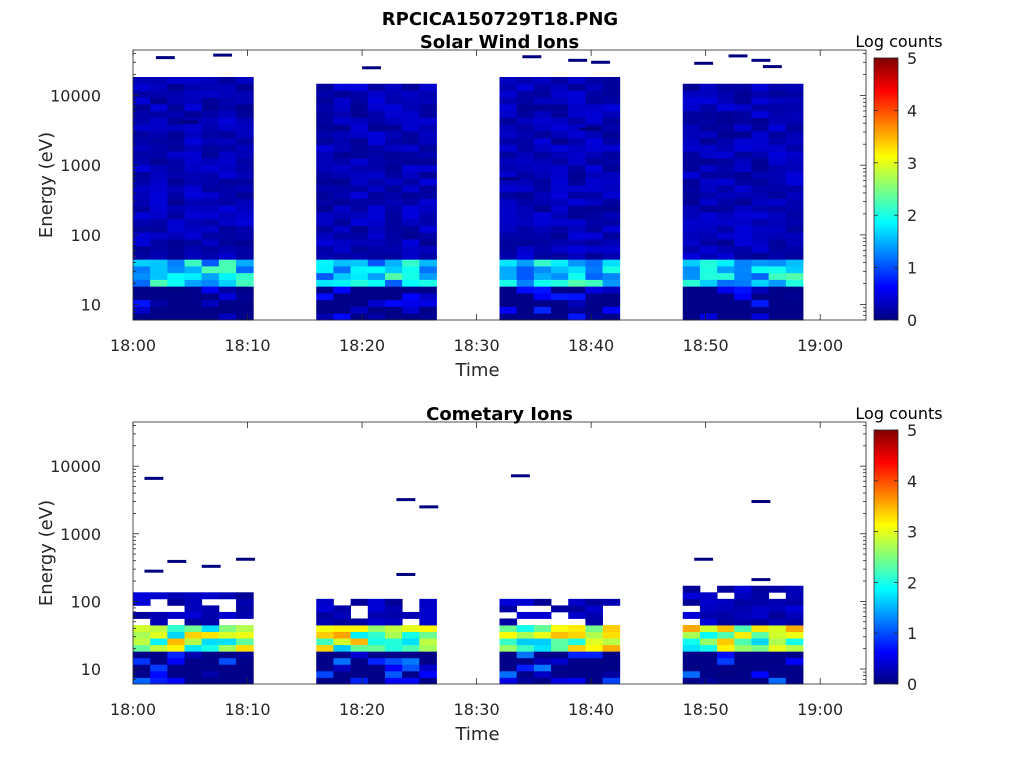  Describe the element at coordinates (912, 633) in the screenshot. I see `colorbar-tick-label: 1` at that location.